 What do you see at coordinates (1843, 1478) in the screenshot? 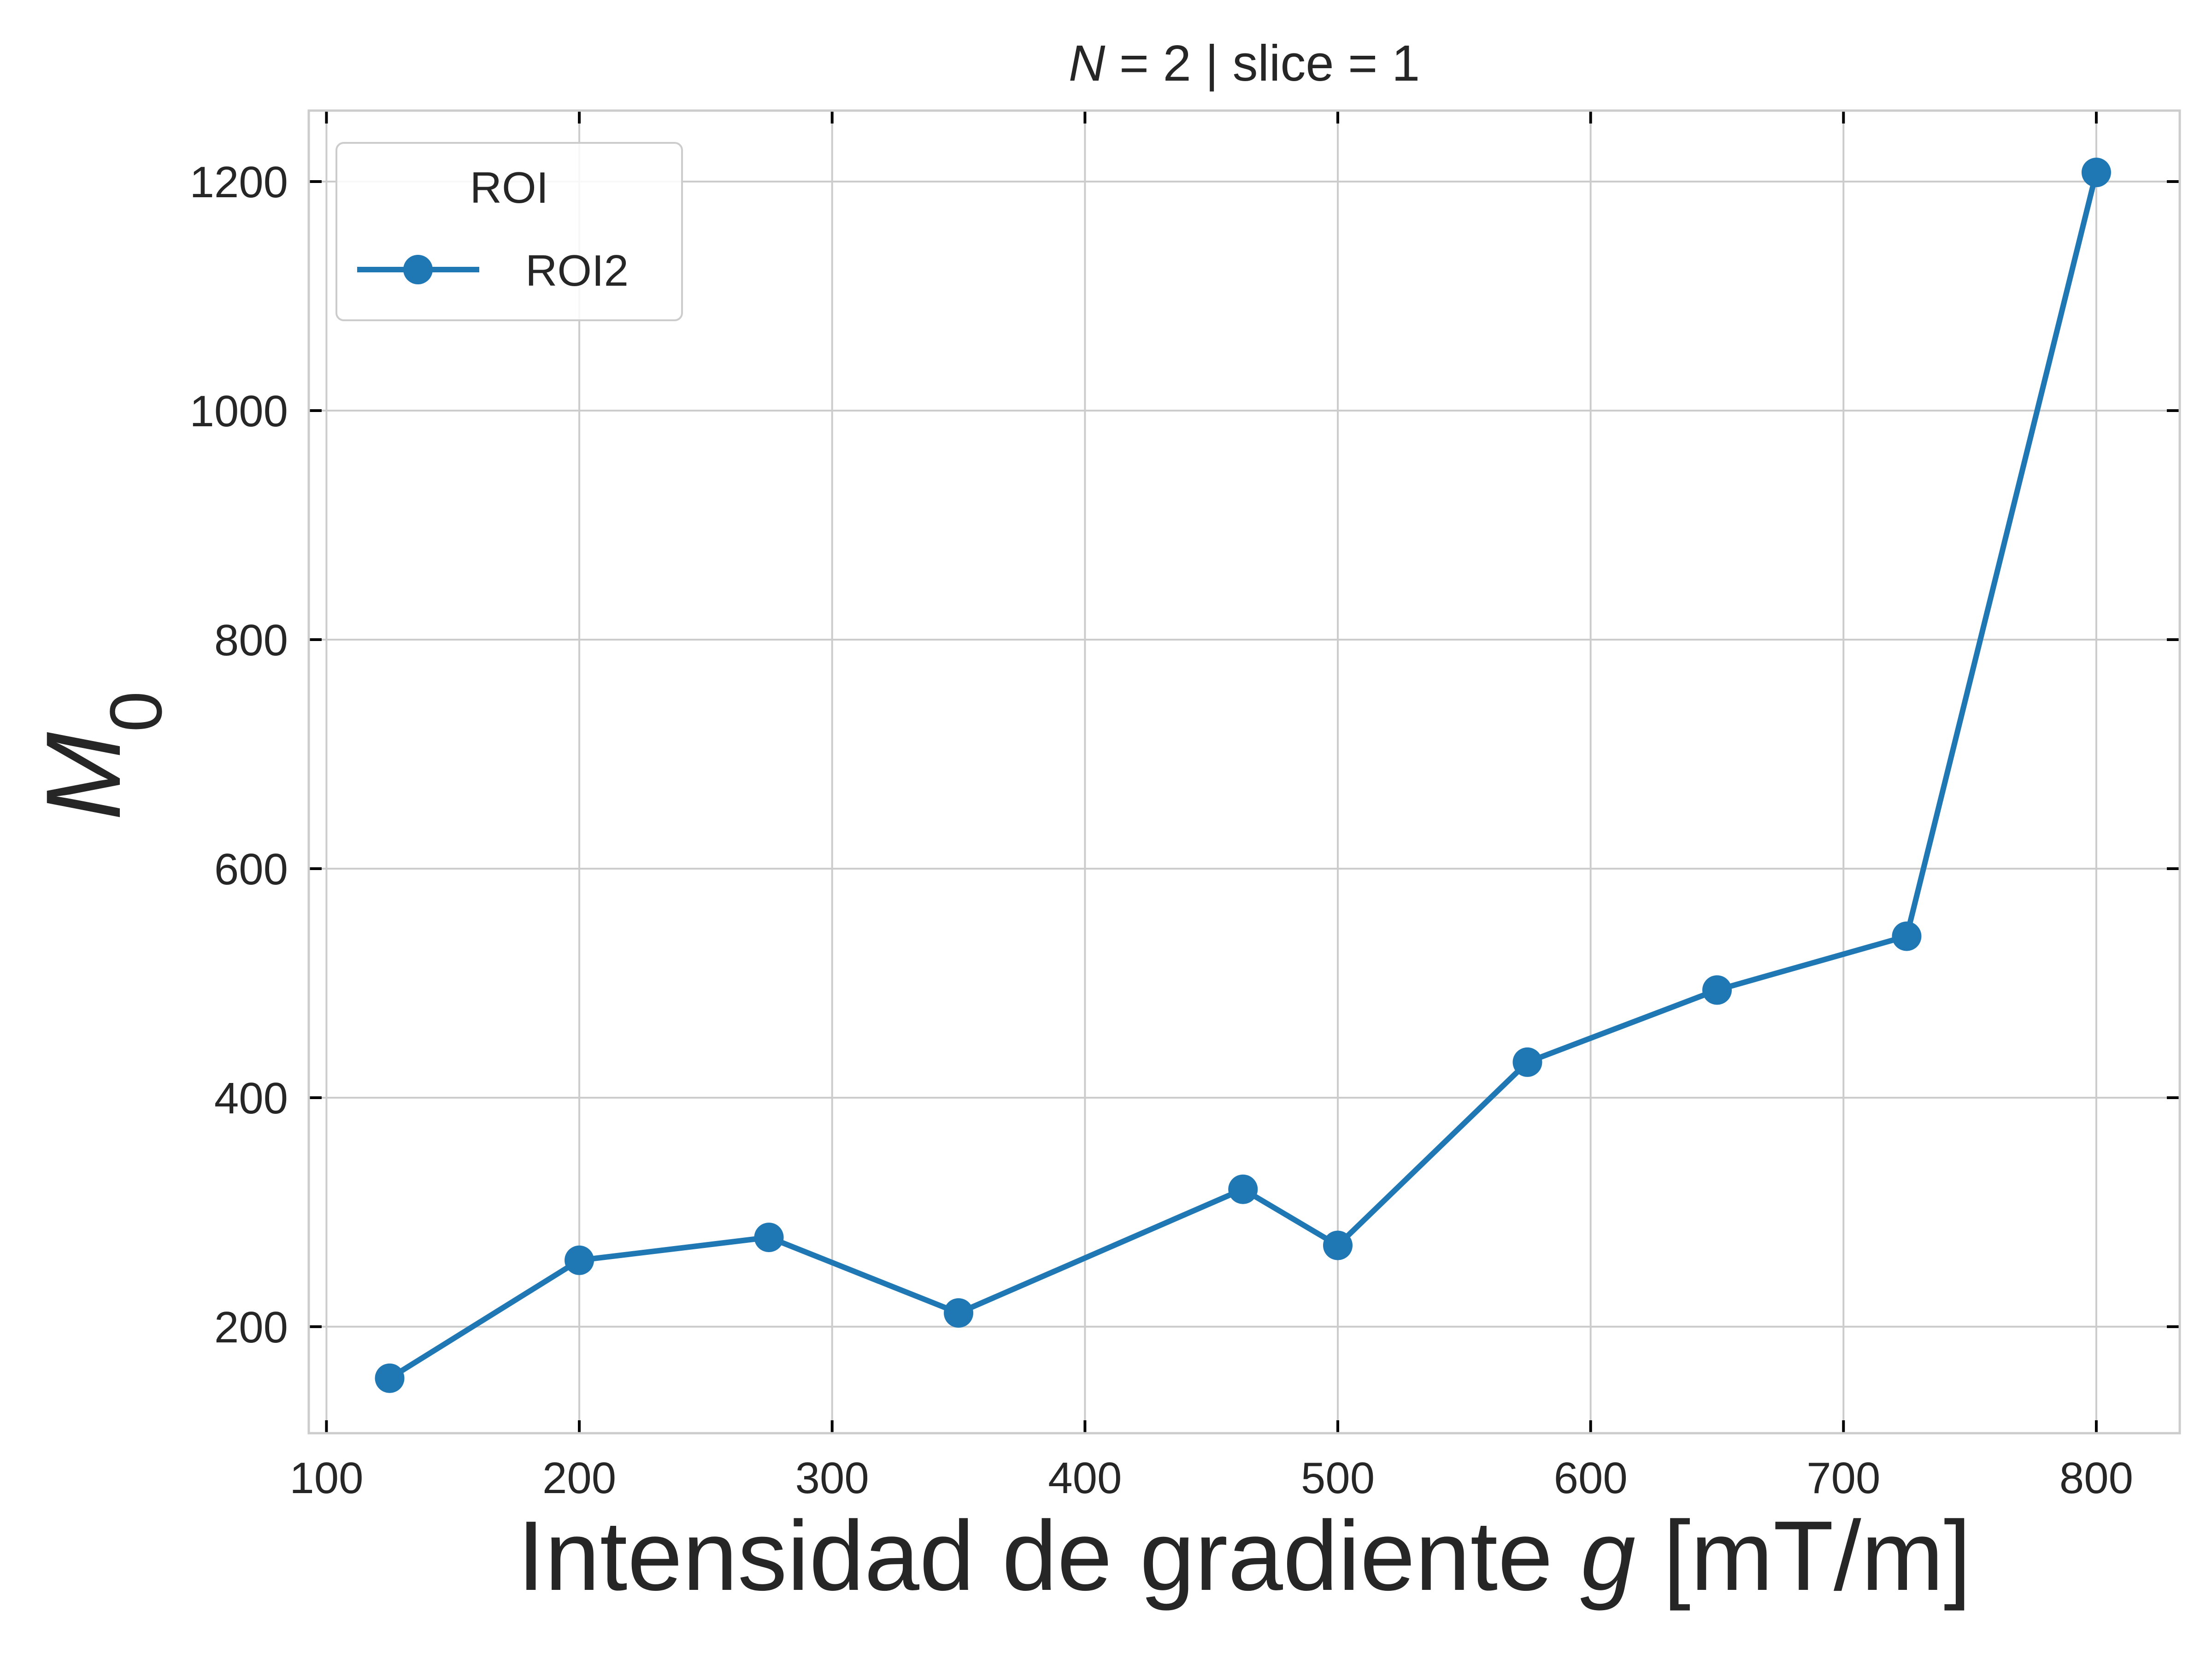
I see `x-tick-label: 700` at bounding box center [1843, 1478].